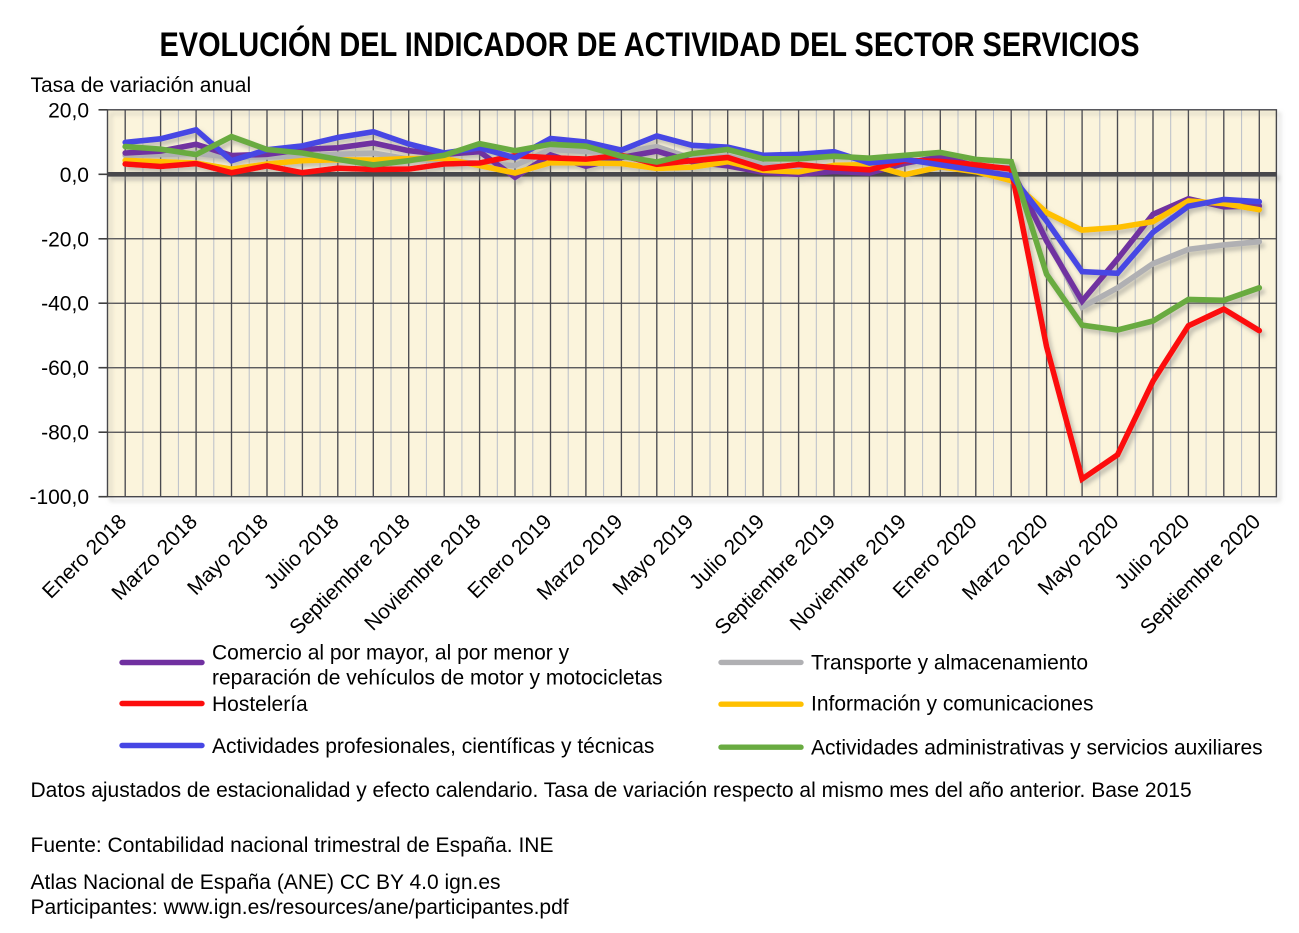 The image size is (1299, 933). I want to click on svg-text: -40,0, so click(65, 304).